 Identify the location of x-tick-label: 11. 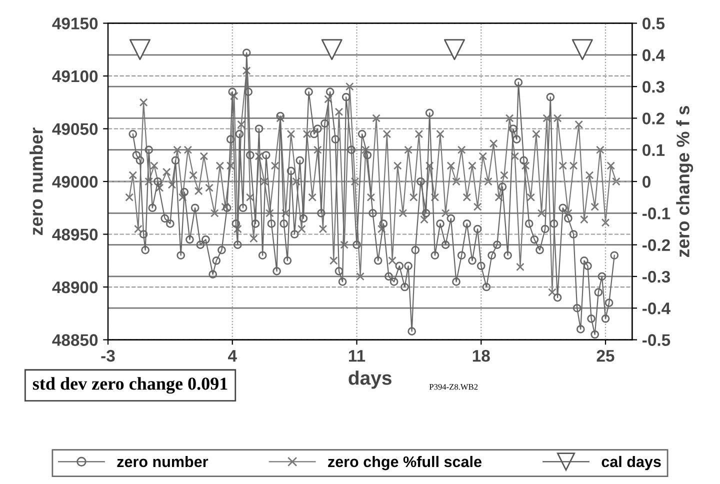
(357, 356).